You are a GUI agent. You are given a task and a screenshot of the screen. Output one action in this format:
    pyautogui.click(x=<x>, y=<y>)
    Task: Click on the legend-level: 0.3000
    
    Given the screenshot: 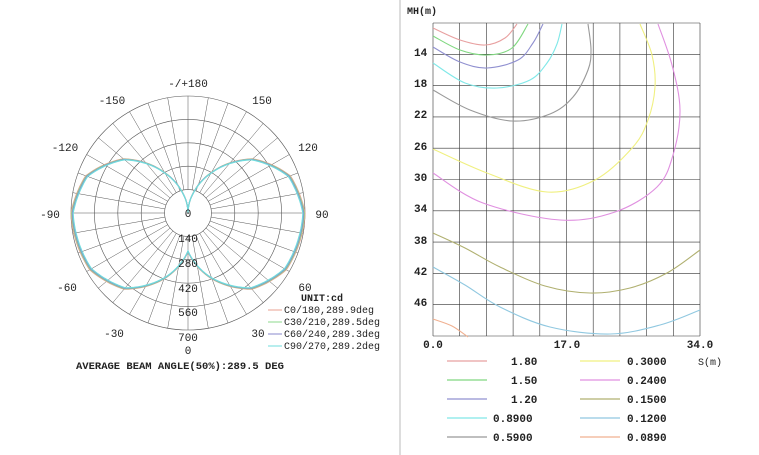 What is the action you would take?
    pyautogui.click(x=647, y=363)
    